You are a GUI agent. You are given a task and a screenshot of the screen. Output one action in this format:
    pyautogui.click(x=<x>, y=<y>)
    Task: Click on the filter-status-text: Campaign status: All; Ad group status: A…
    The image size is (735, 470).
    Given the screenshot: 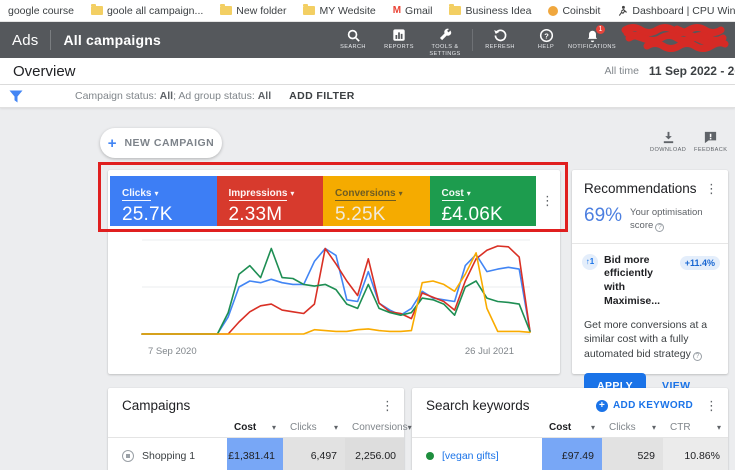 What is the action you would take?
    pyautogui.click(x=173, y=96)
    